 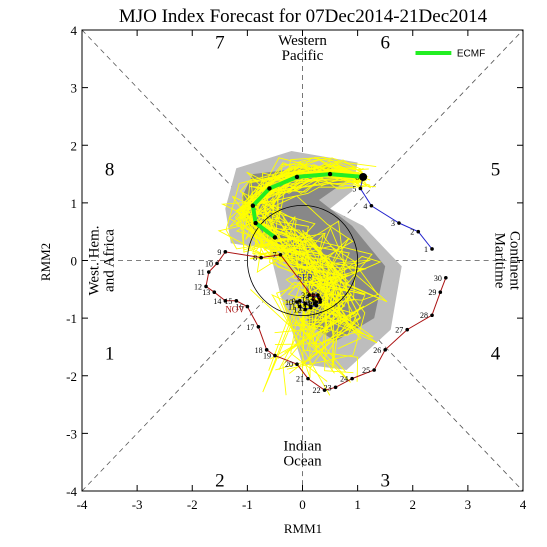 I want to click on x-tick-label: -3, so click(x=137, y=504).